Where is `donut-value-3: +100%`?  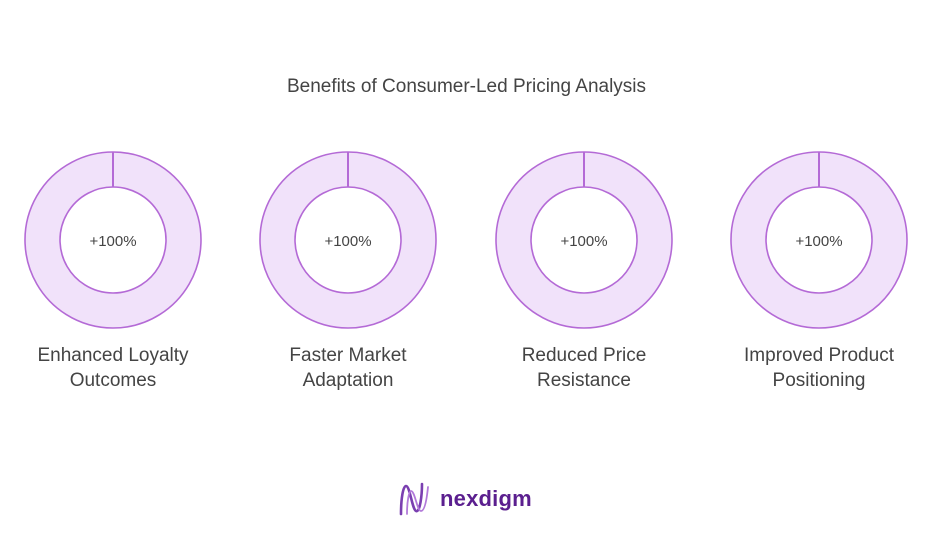 donut-value-3: +100% is located at coordinates (583, 241).